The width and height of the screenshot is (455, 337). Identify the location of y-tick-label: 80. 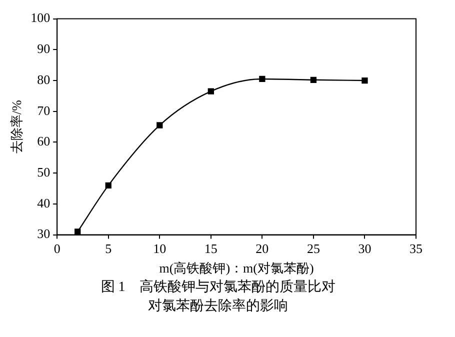
(43, 79).